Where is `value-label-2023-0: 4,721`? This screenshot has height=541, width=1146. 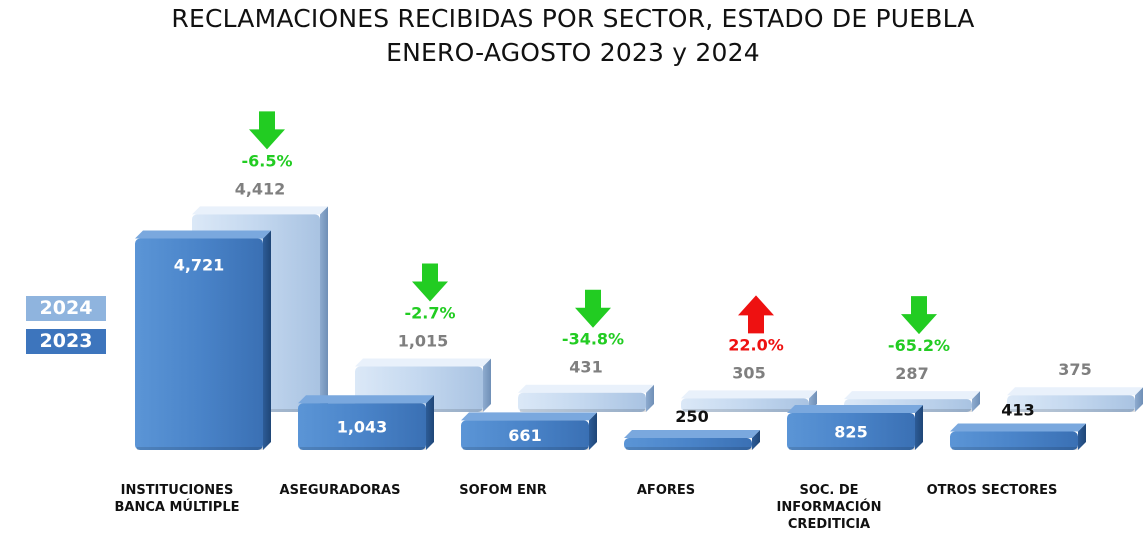
value-label-2023-0: 4,721 is located at coordinates (199, 264).